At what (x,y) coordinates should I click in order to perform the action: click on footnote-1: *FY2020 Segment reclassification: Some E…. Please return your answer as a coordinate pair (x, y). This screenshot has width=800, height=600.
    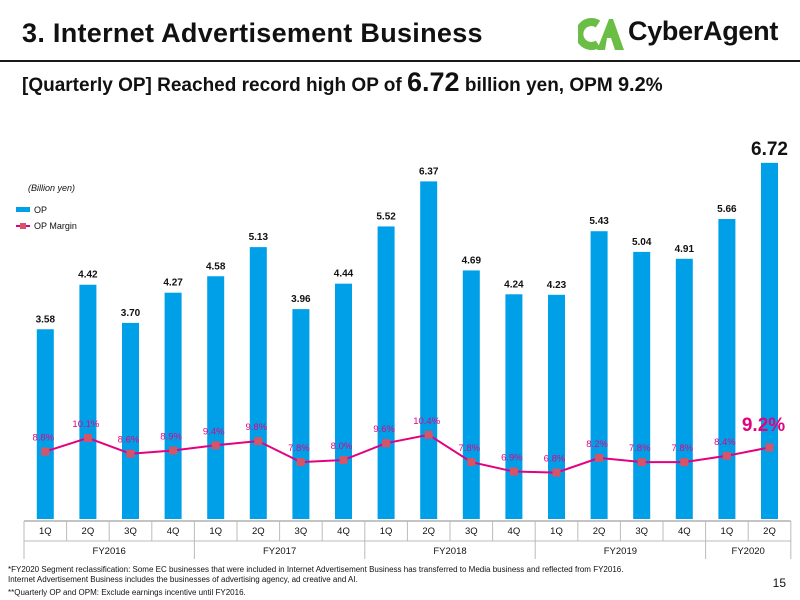
    Looking at the image, I should click on (316, 569).